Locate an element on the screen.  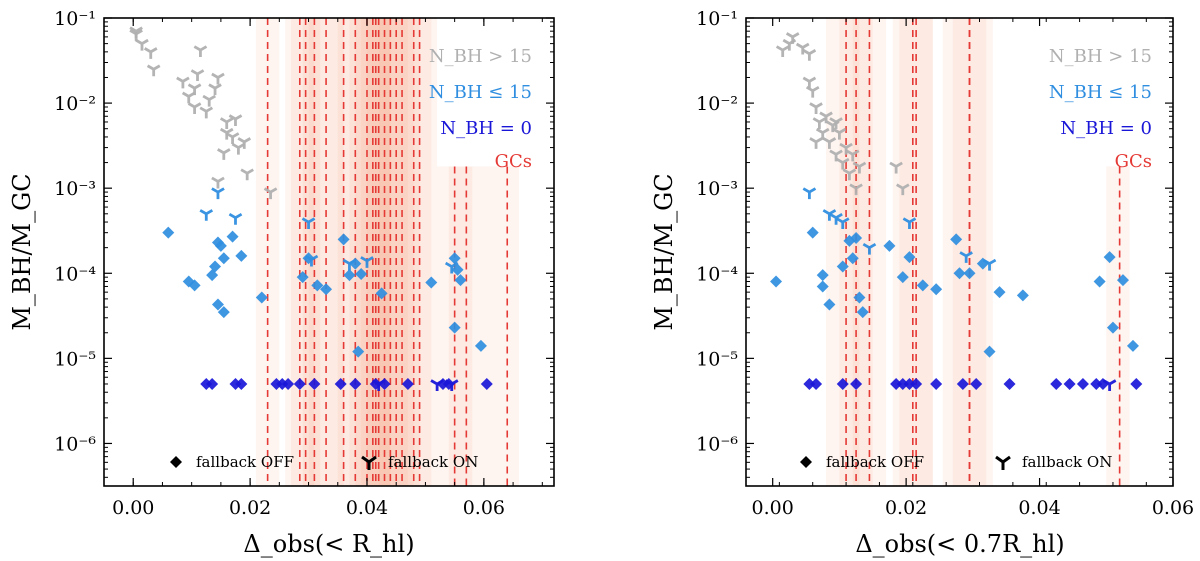
tri-marker-icon is located at coordinates (369, 462).